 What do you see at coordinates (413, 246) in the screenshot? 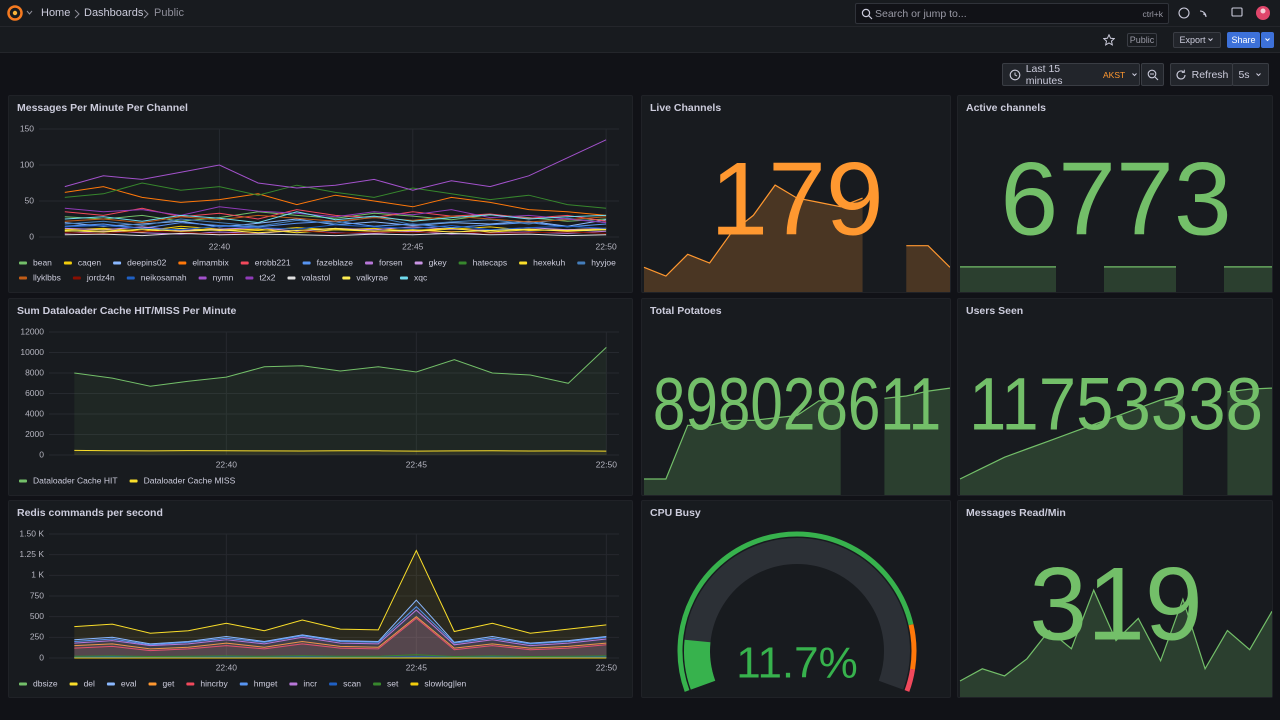
I see `x-tick-label: 22:45` at bounding box center [413, 246].